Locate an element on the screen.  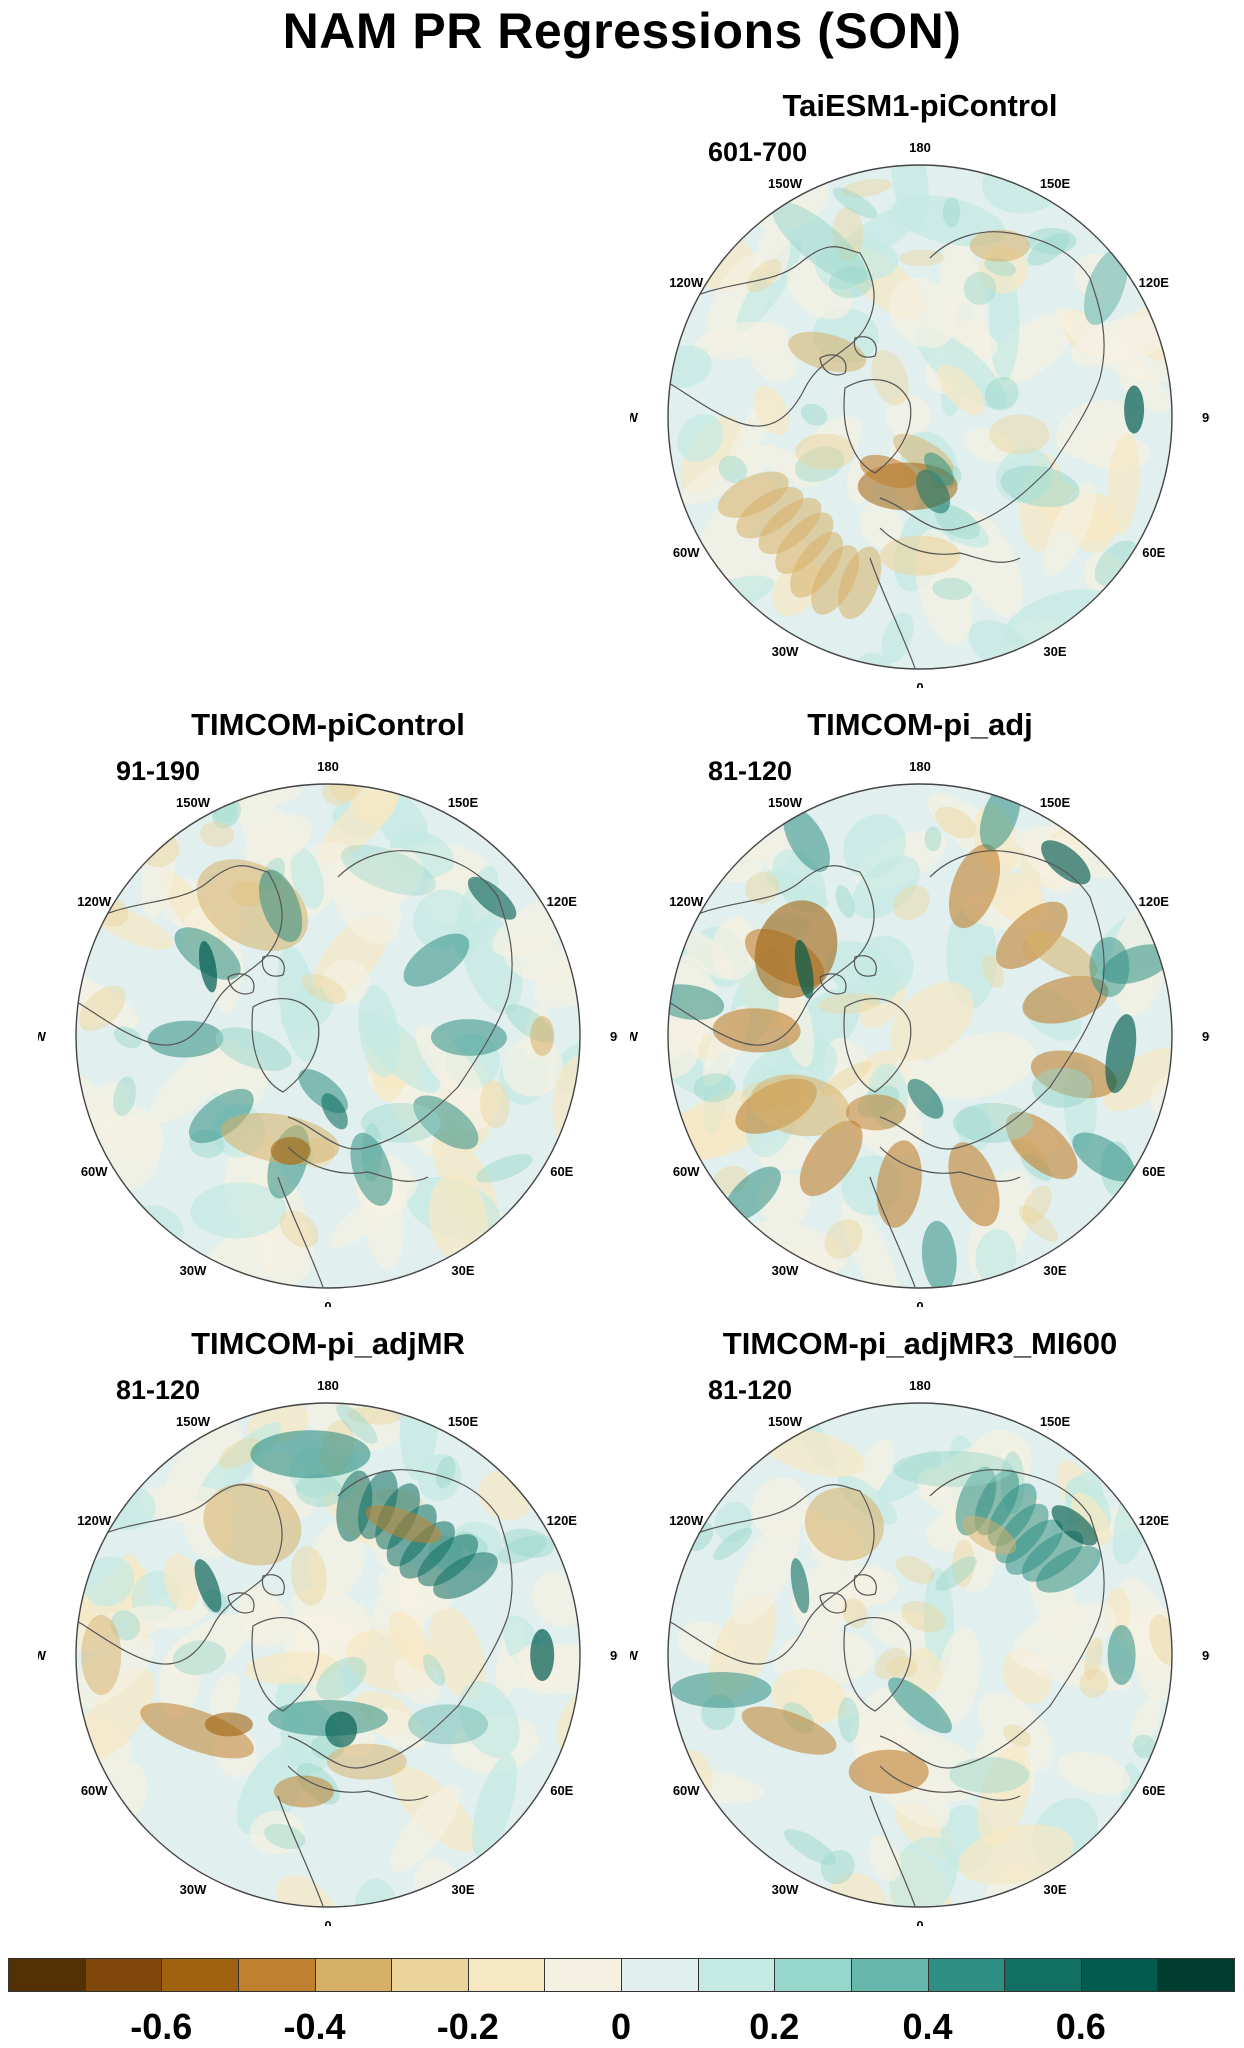
colorbar is located at coordinates (621, 1976).